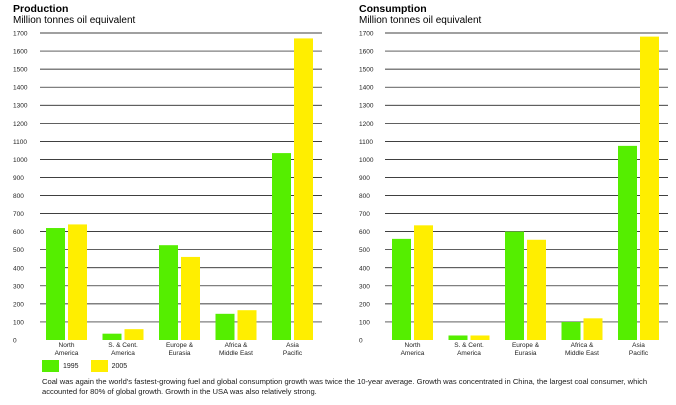 This screenshot has height=405, width=676. What do you see at coordinates (366, 124) in the screenshot?
I see `consumption-y-tick-label: 1200` at bounding box center [366, 124].